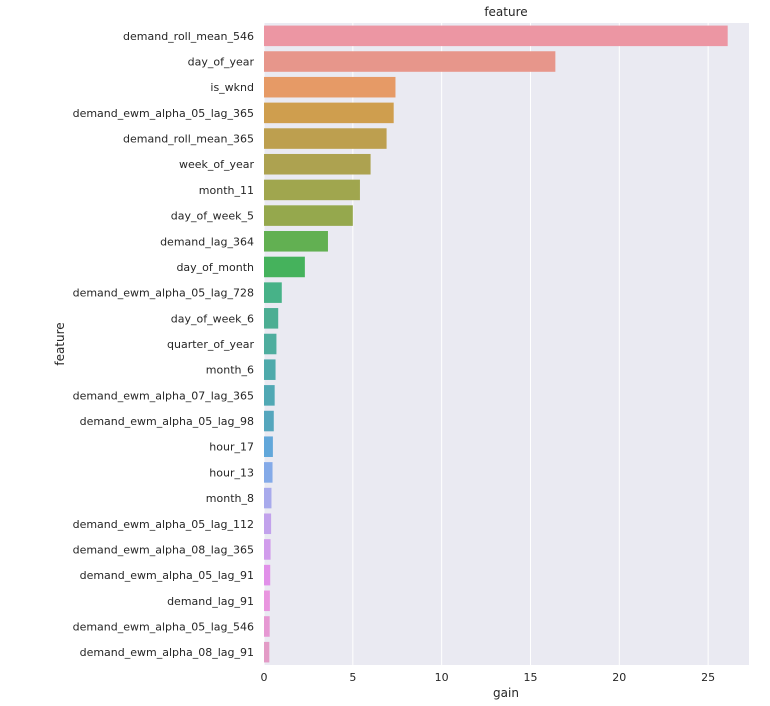 The width and height of the screenshot is (770, 706). What do you see at coordinates (163, 293) in the screenshot?
I see `y-tick-label: demand_ewm_alpha_05_lag_728` at bounding box center [163, 293].